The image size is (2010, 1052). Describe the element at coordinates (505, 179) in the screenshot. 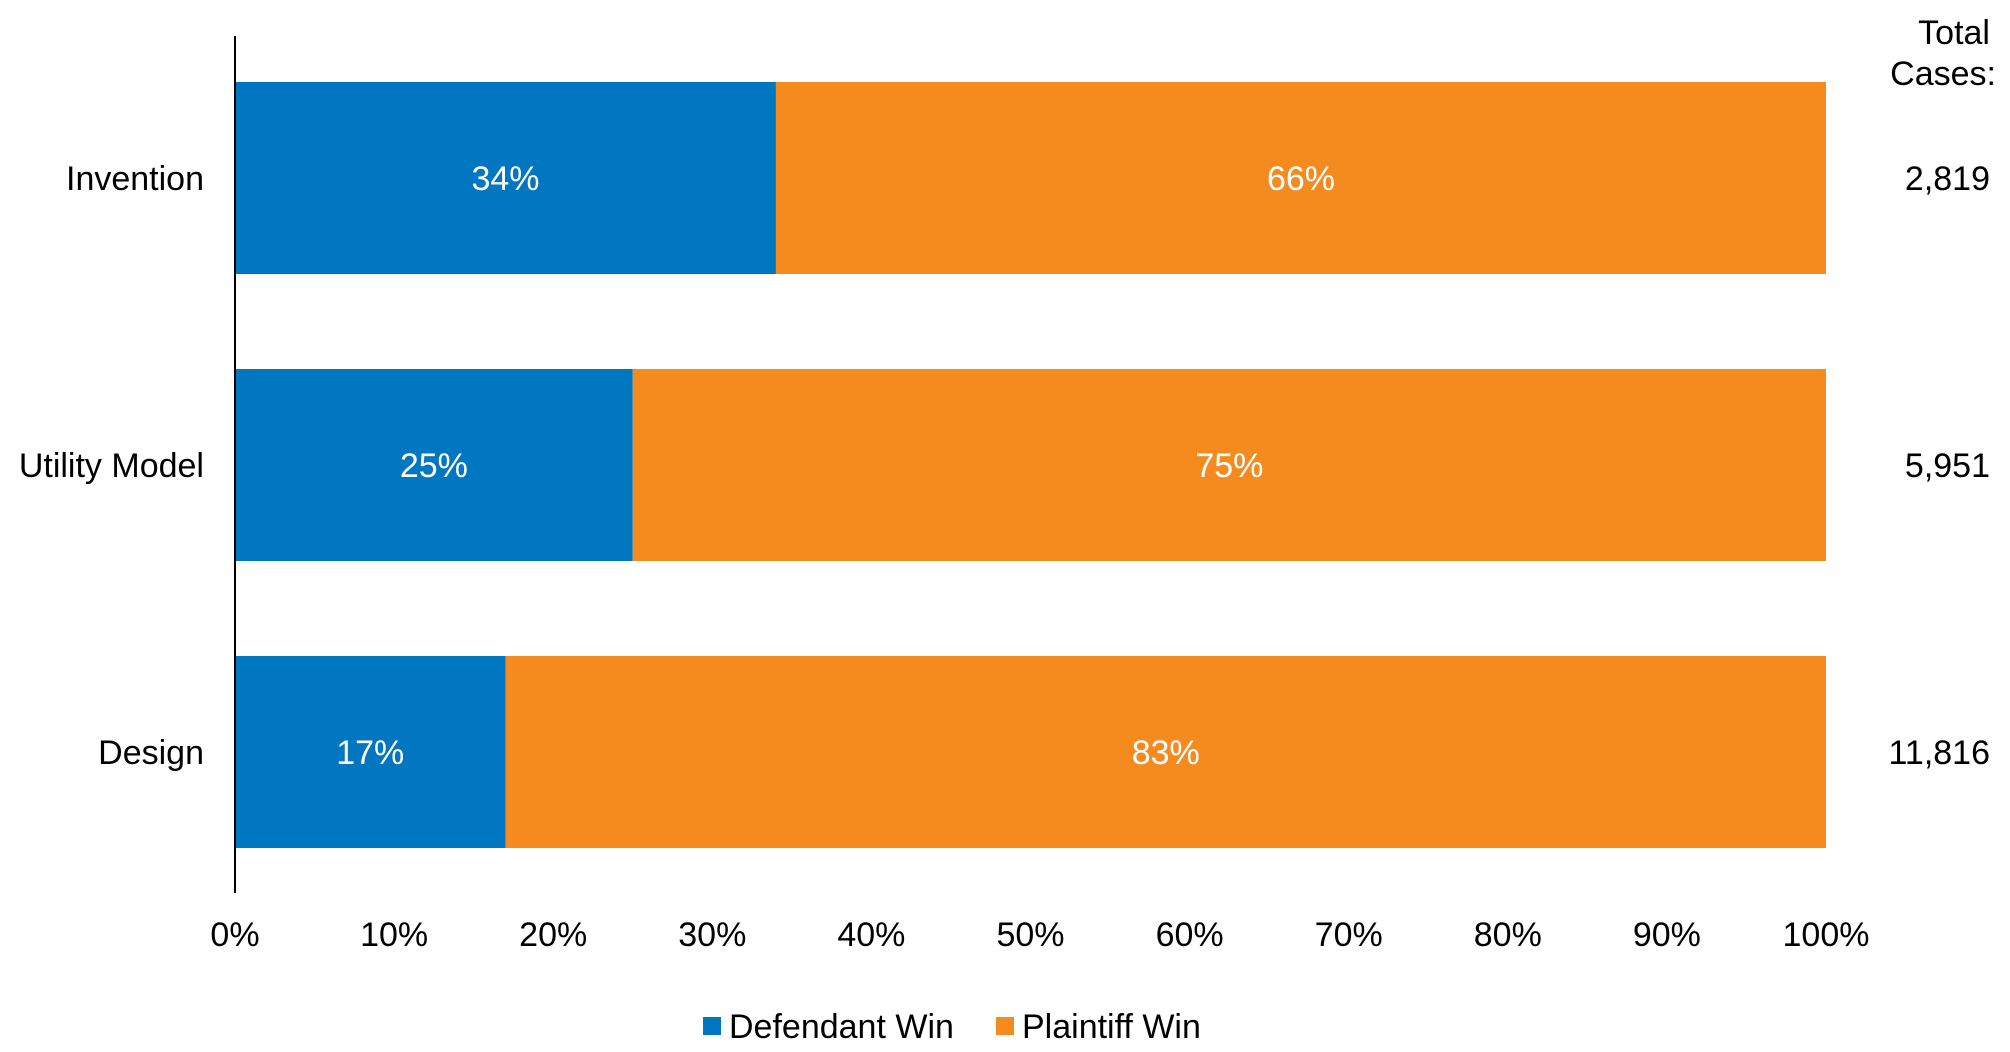

I see `data-label-defendant-win-invention: 34%` at that location.